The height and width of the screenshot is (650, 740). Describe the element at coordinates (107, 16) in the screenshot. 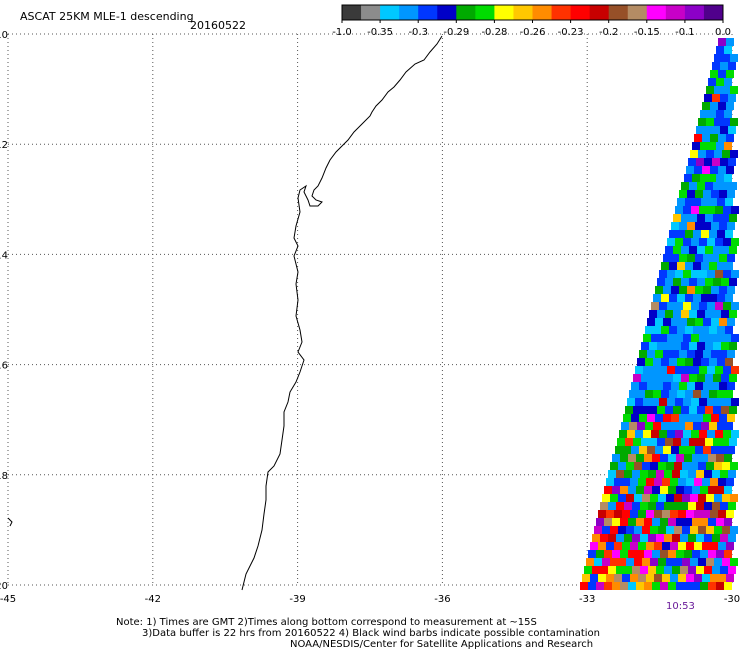

I see `product-title: ASCAT 25KM MLE-1 descending` at that location.